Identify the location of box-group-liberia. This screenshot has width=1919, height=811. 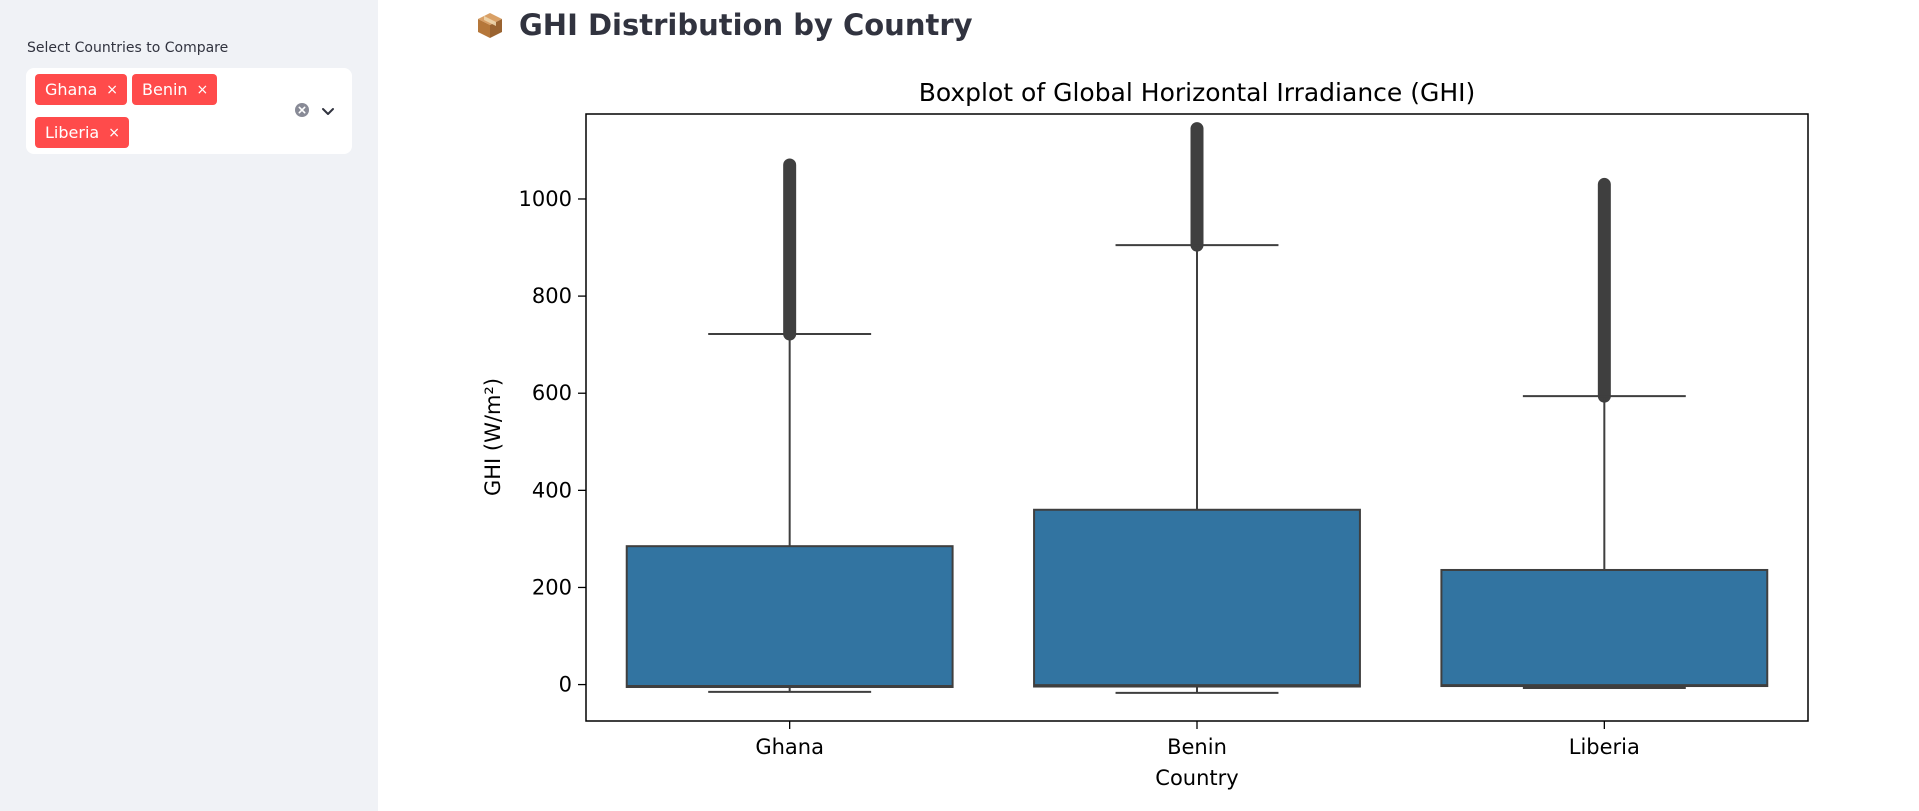
(1604, 433).